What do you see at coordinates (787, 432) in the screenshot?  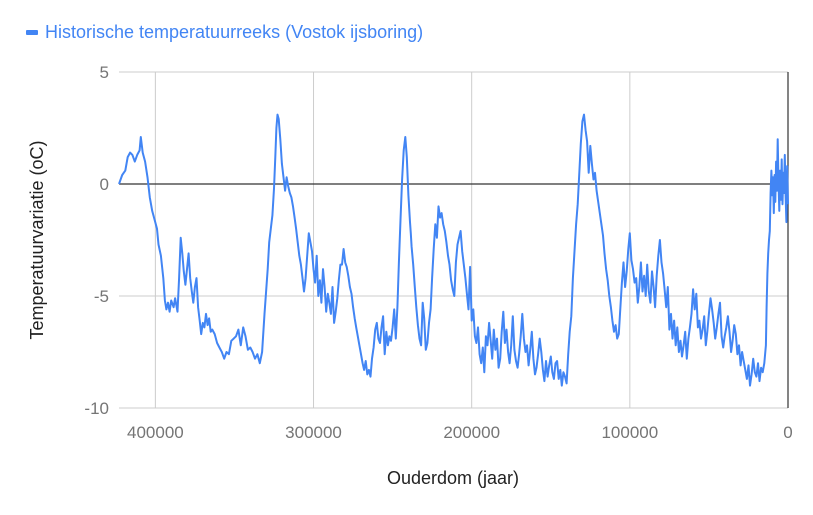 I see `x-tick-label: 0` at bounding box center [787, 432].